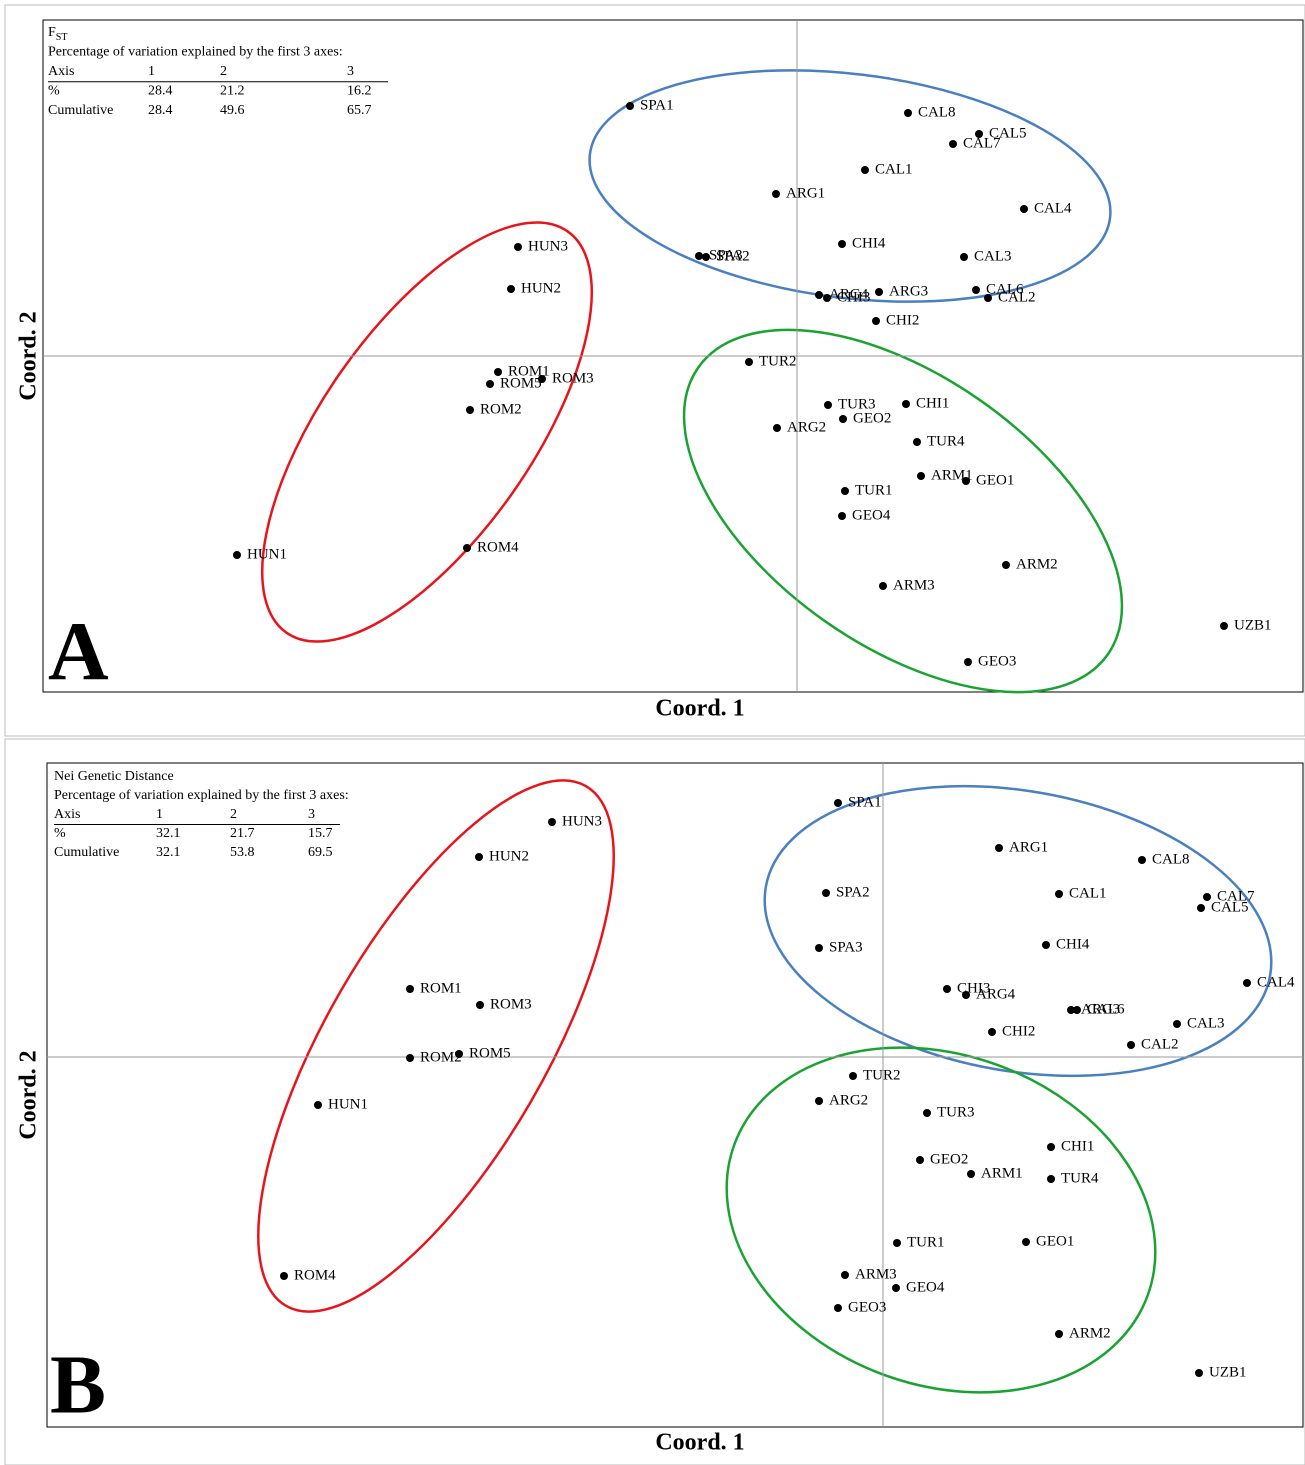  I want to click on table-cell: 49.6, so click(232, 110).